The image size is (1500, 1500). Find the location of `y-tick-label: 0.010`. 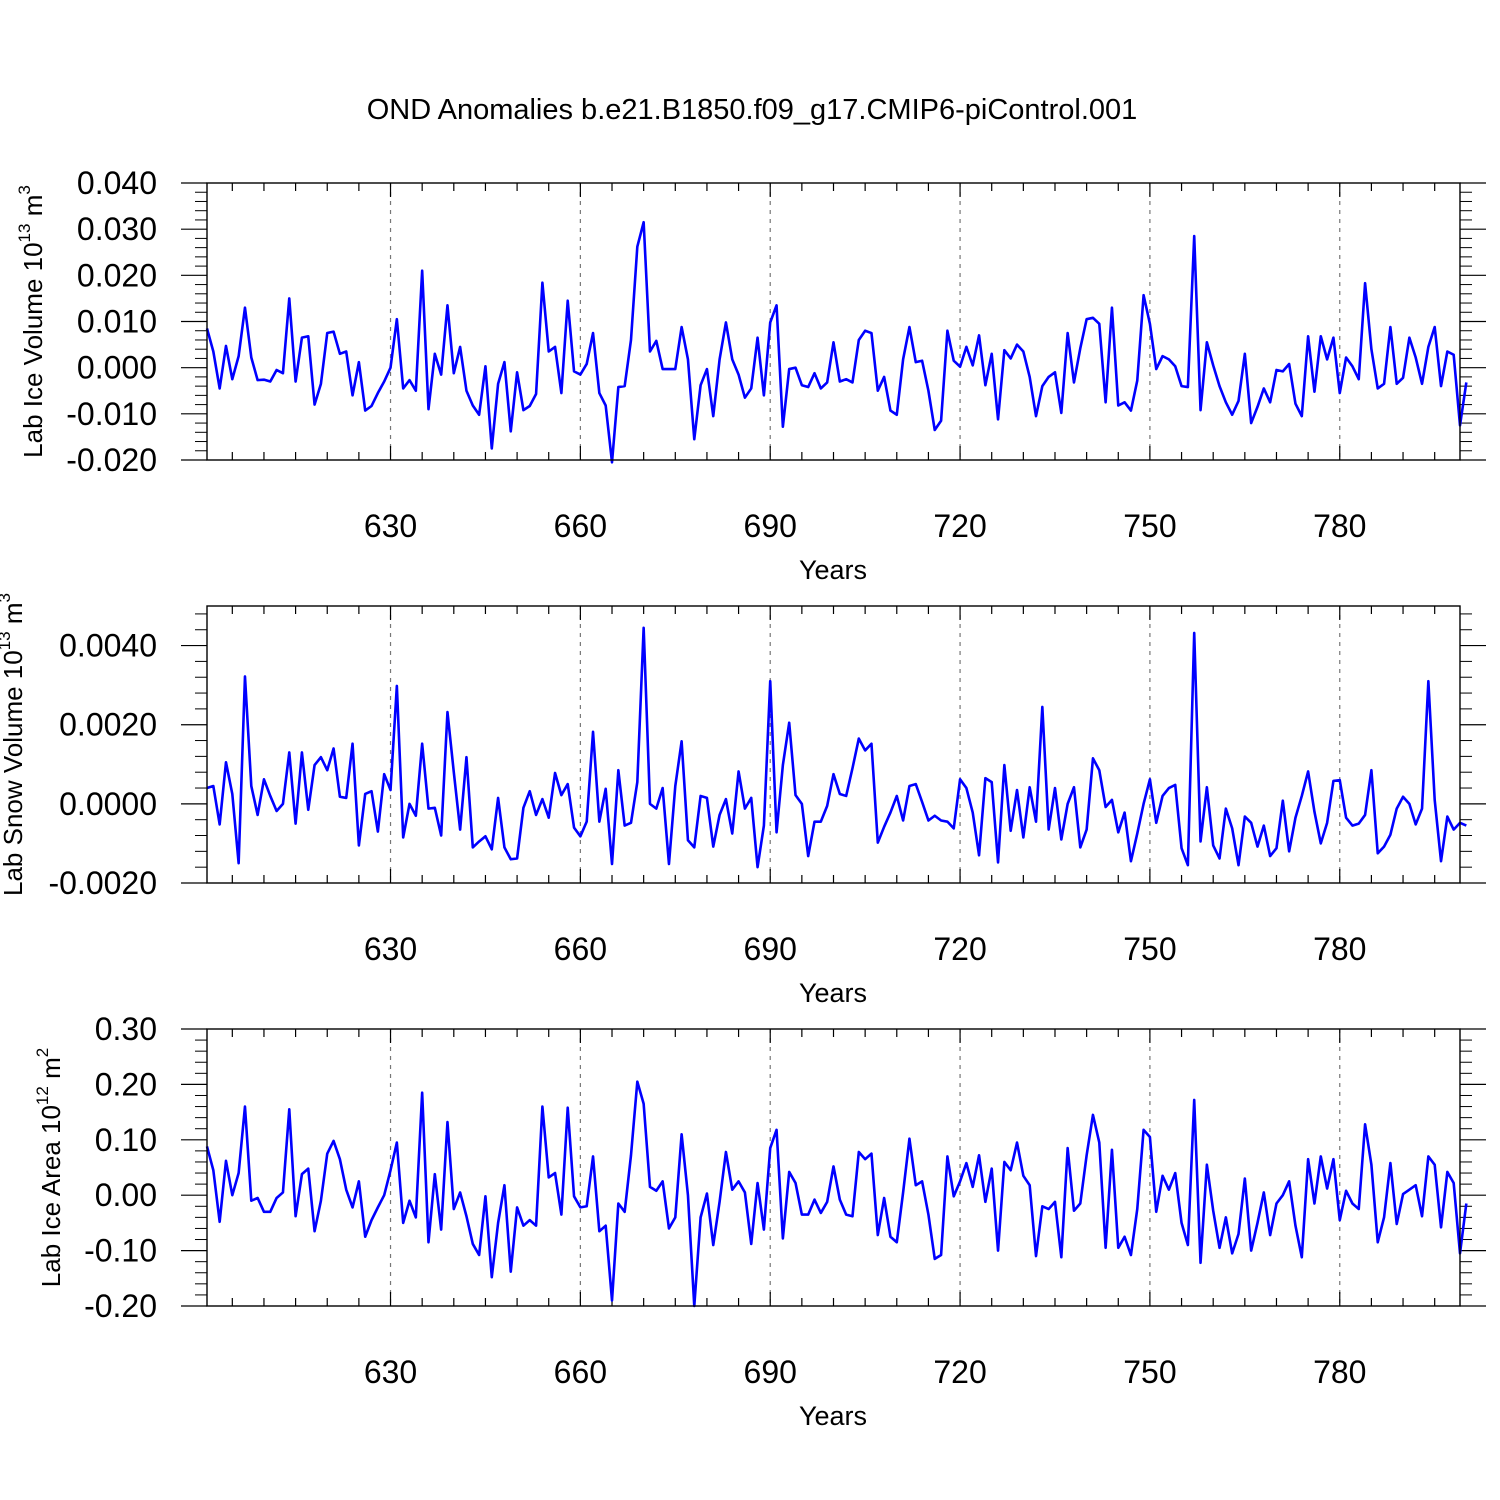

y-tick-label: 0.010 is located at coordinates (117, 322).